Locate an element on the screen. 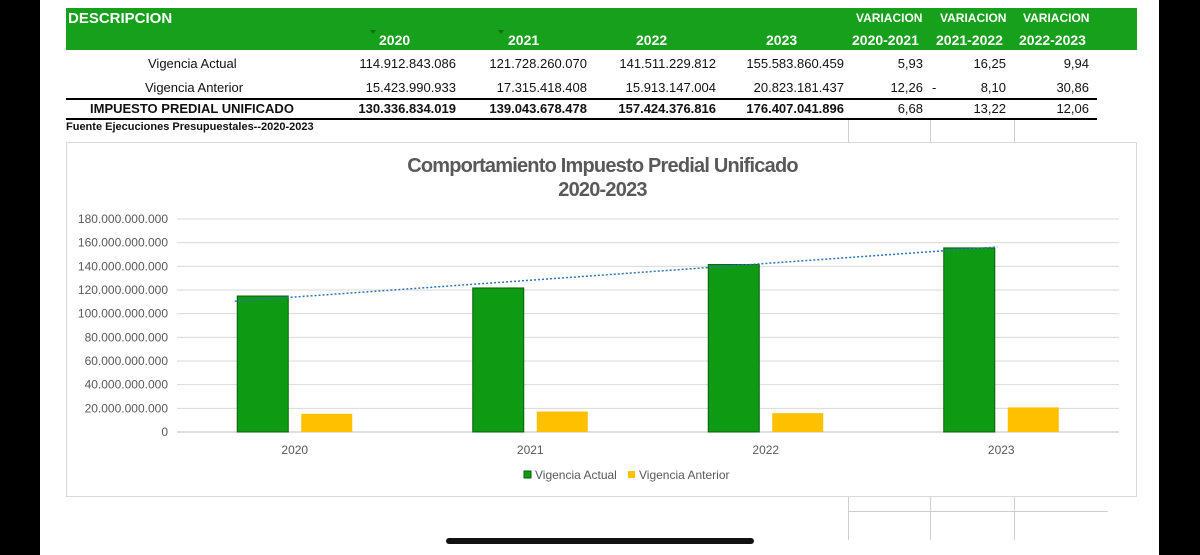 This screenshot has height=555, width=1200. row-value-2021: 17.315.418.408 is located at coordinates (541, 87).